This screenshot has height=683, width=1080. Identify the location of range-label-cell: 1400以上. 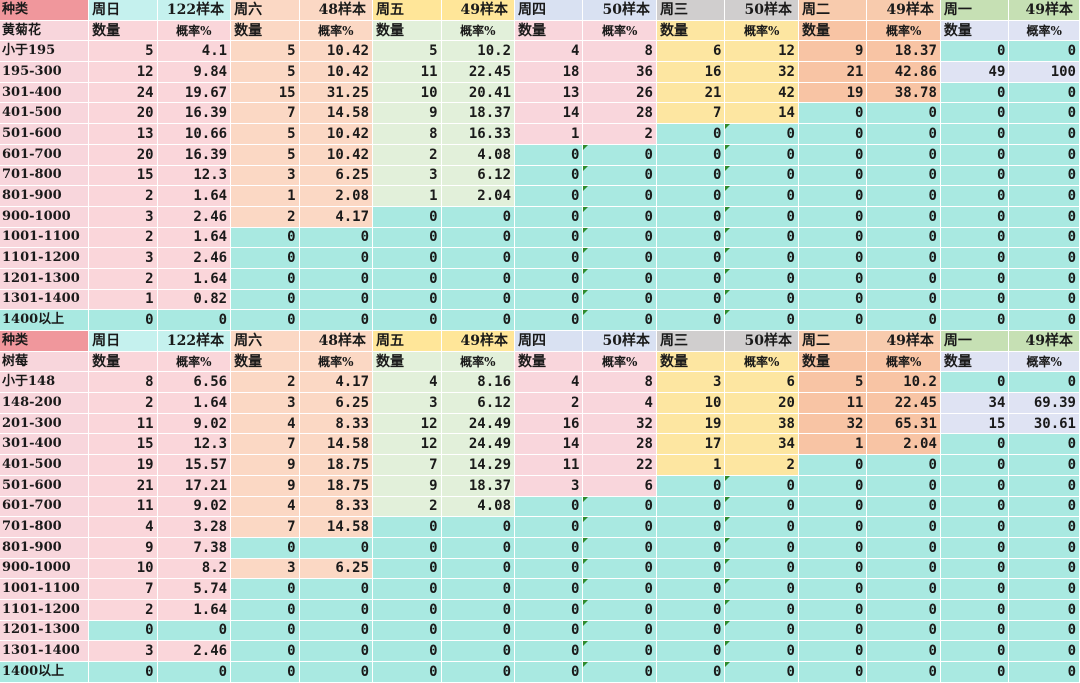
(45, 672).